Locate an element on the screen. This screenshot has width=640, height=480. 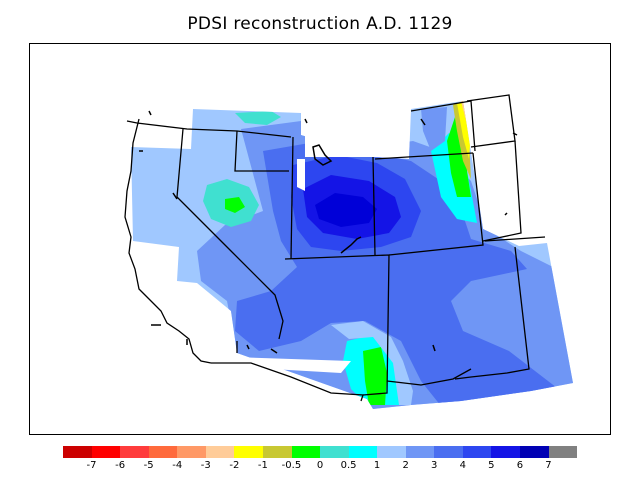
border-nv-ut is located at coordinates (261, 151).